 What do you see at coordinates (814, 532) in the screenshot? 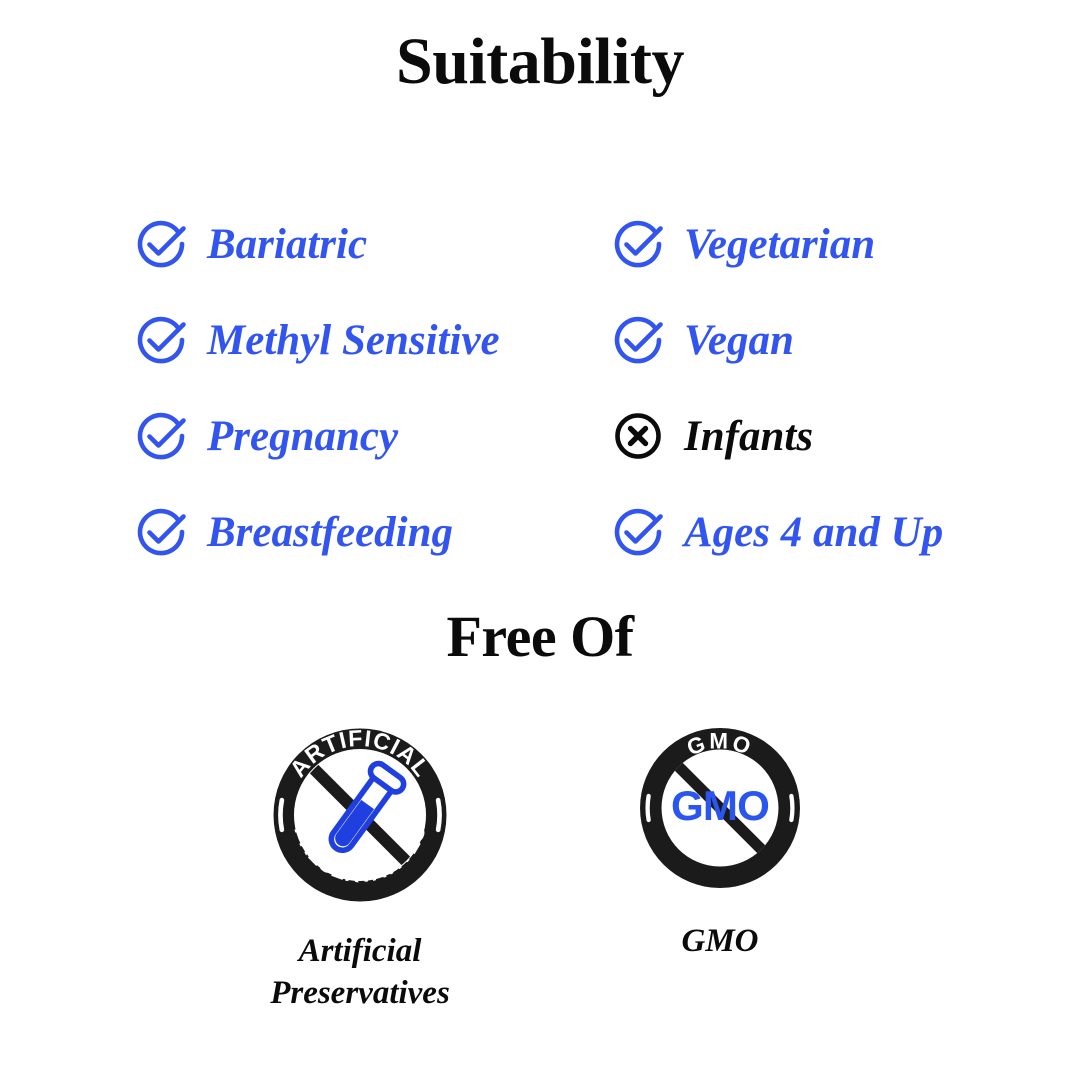
I see `suitability-item-label: Ages 4 and Up` at bounding box center [814, 532].